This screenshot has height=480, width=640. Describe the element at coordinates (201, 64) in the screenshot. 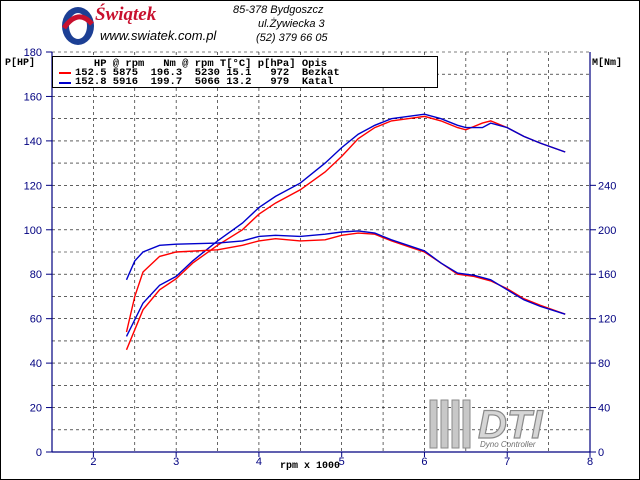

I see `legend-header: HP @ rpm Nm @ rpm T[°C] p[hPa] Opis` at that location.